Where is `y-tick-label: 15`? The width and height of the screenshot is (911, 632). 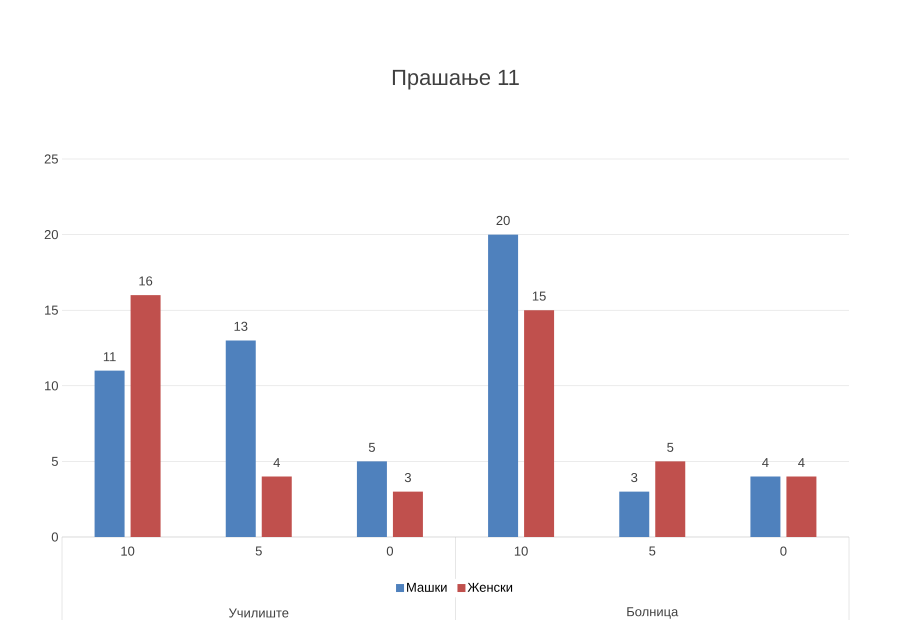 y-tick-label: 15 is located at coordinates (51, 310).